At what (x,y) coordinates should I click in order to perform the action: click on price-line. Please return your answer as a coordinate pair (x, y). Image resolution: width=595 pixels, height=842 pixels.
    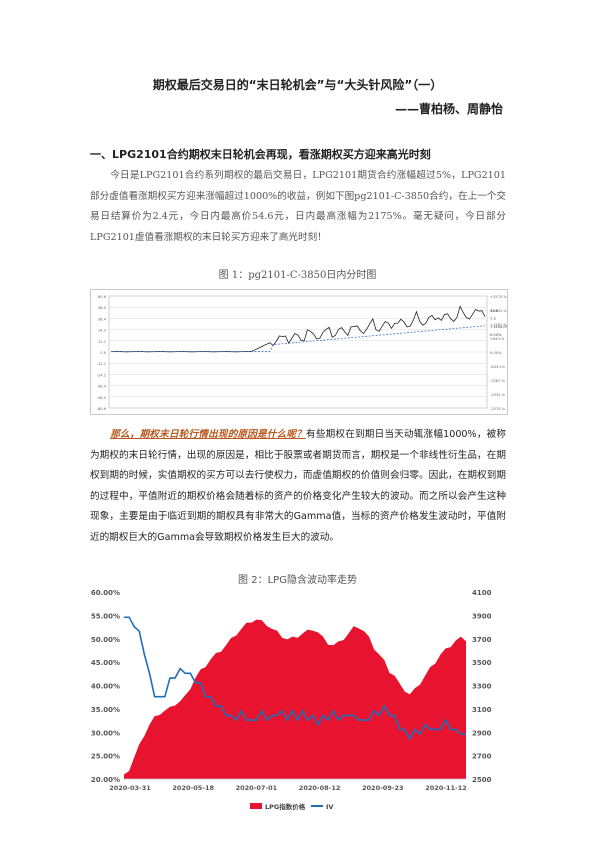
    Looking at the image, I should click on (298, 329).